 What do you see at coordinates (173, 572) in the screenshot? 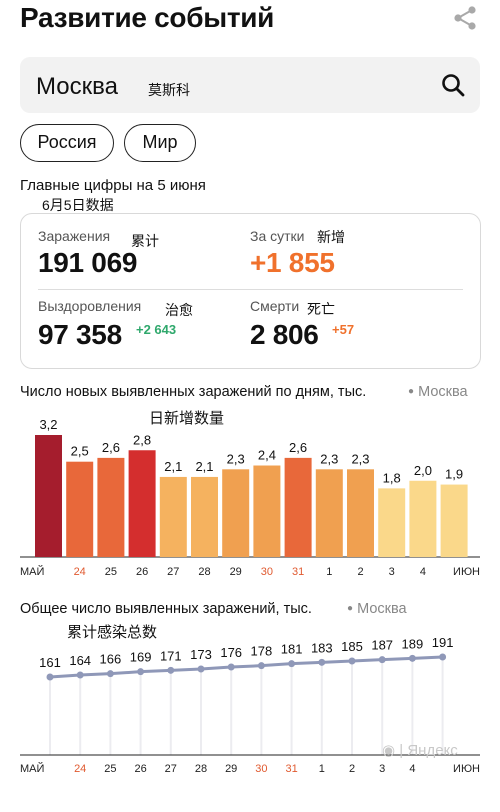
I see `x-tick-label: 27` at bounding box center [173, 572].